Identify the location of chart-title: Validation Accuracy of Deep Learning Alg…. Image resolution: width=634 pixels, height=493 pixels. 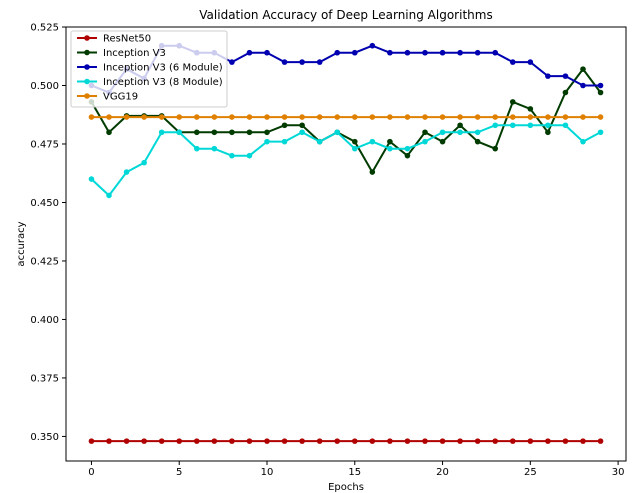
(345, 15).